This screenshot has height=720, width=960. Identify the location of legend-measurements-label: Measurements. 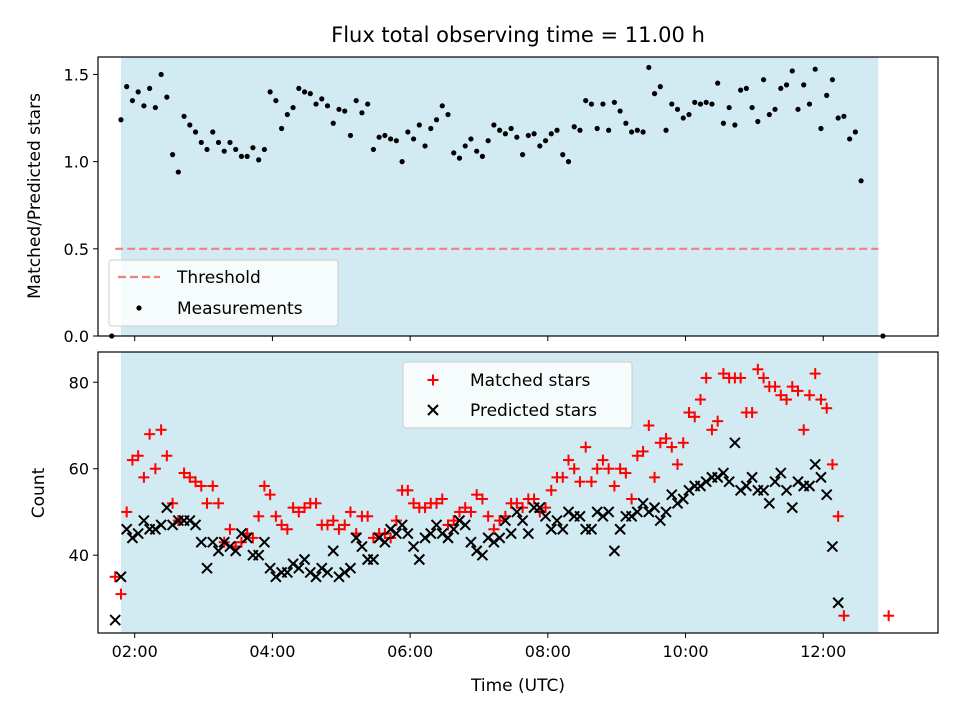
(240, 309).